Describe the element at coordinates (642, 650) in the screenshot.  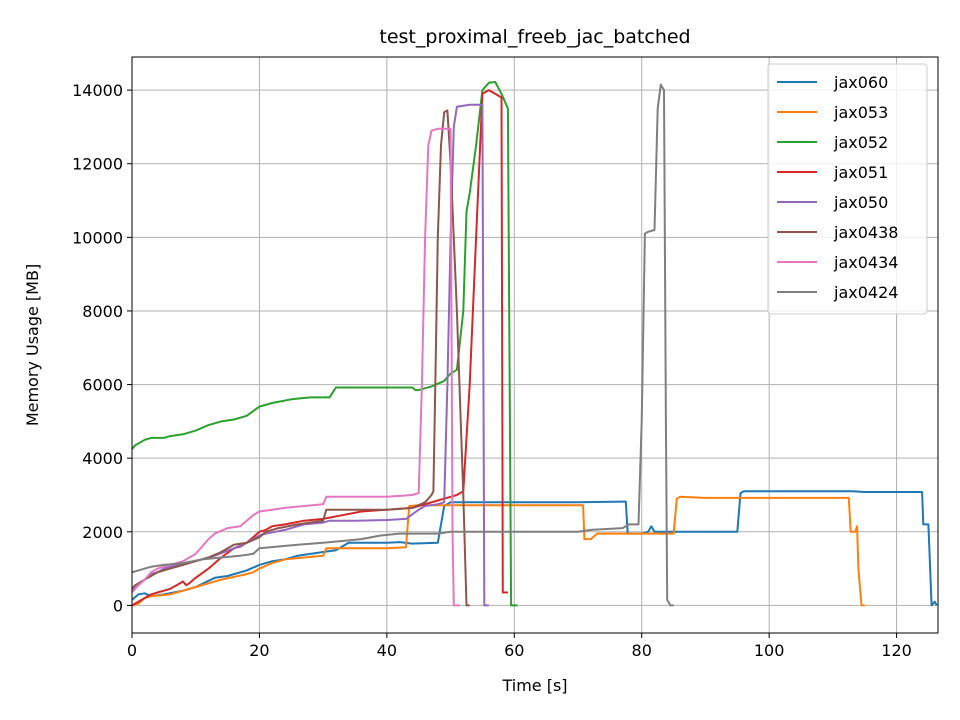
I see `x-tick-label: 80` at that location.